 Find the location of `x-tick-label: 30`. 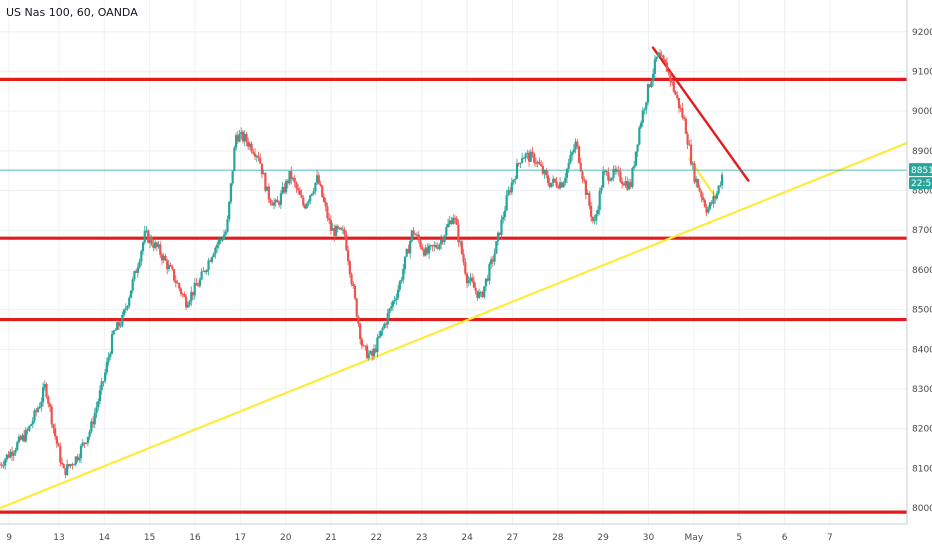

x-tick-label: 30 is located at coordinates (649, 538).